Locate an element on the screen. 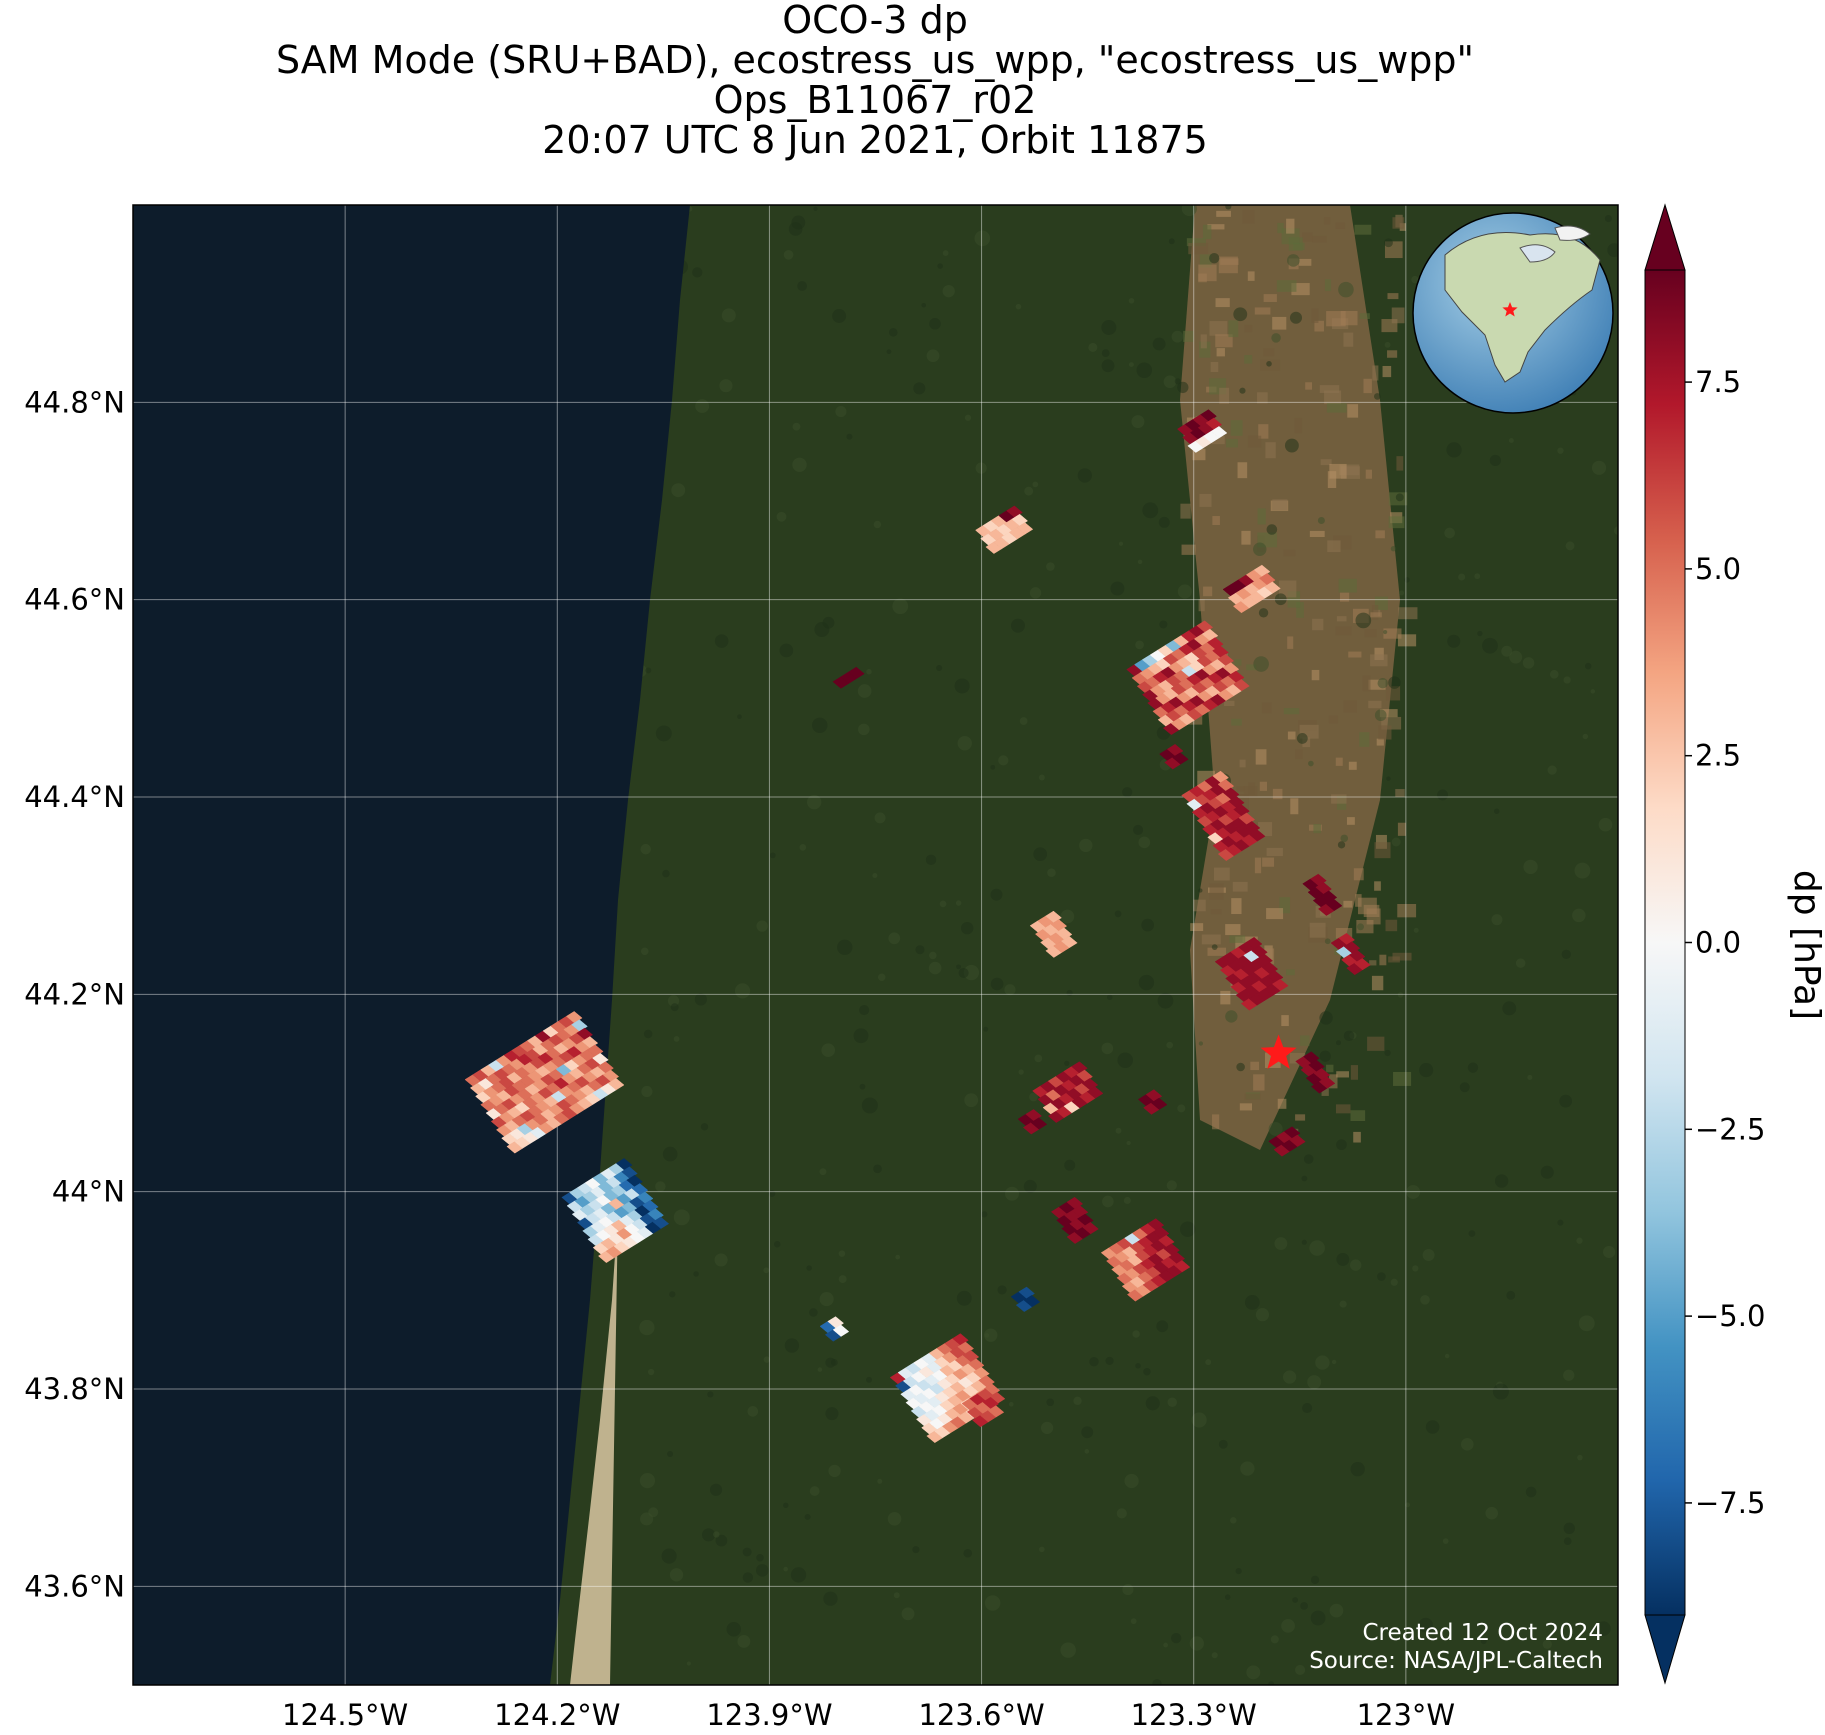 This screenshot has height=1735, width=1825. locator-globe-icon is located at coordinates (1513, 313).